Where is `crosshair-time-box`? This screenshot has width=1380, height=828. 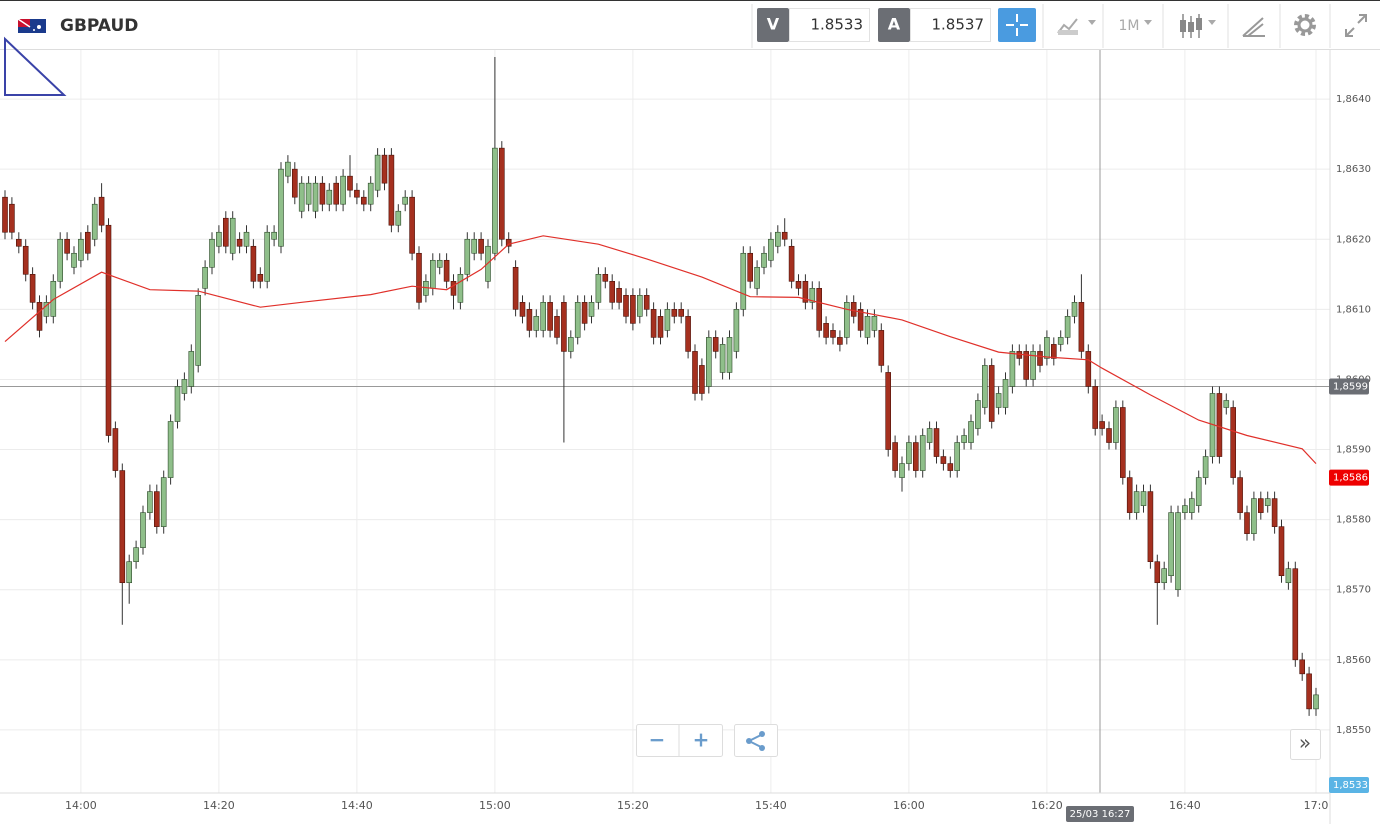
crosshair-time-box is located at coordinates (1100, 814).